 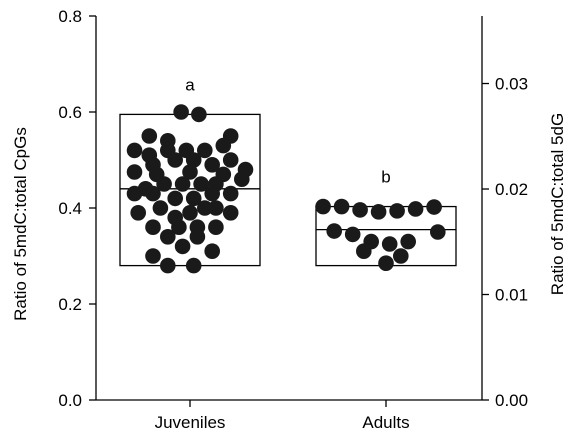 What do you see at coordinates (385, 422) in the screenshot?
I see `category-label-adults: Adults` at bounding box center [385, 422].